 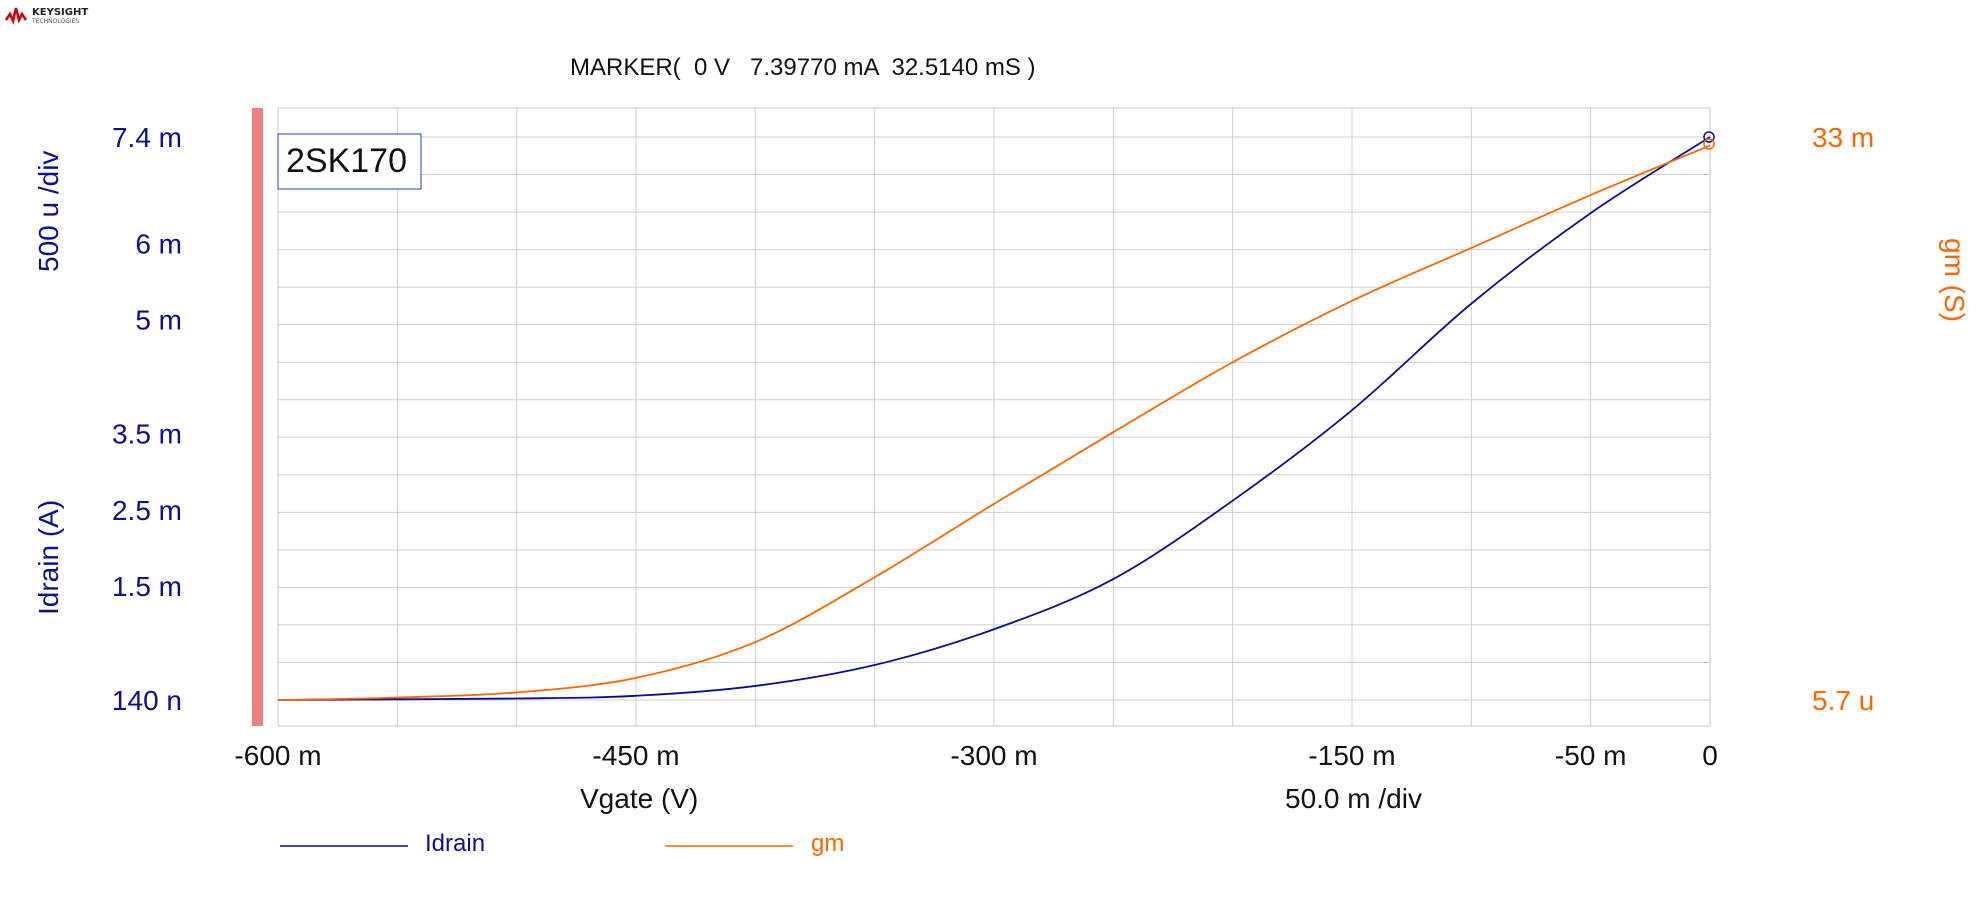 What do you see at coordinates (48, 557) in the screenshot?
I see `left-axis-title: Idrain (A)` at bounding box center [48, 557].